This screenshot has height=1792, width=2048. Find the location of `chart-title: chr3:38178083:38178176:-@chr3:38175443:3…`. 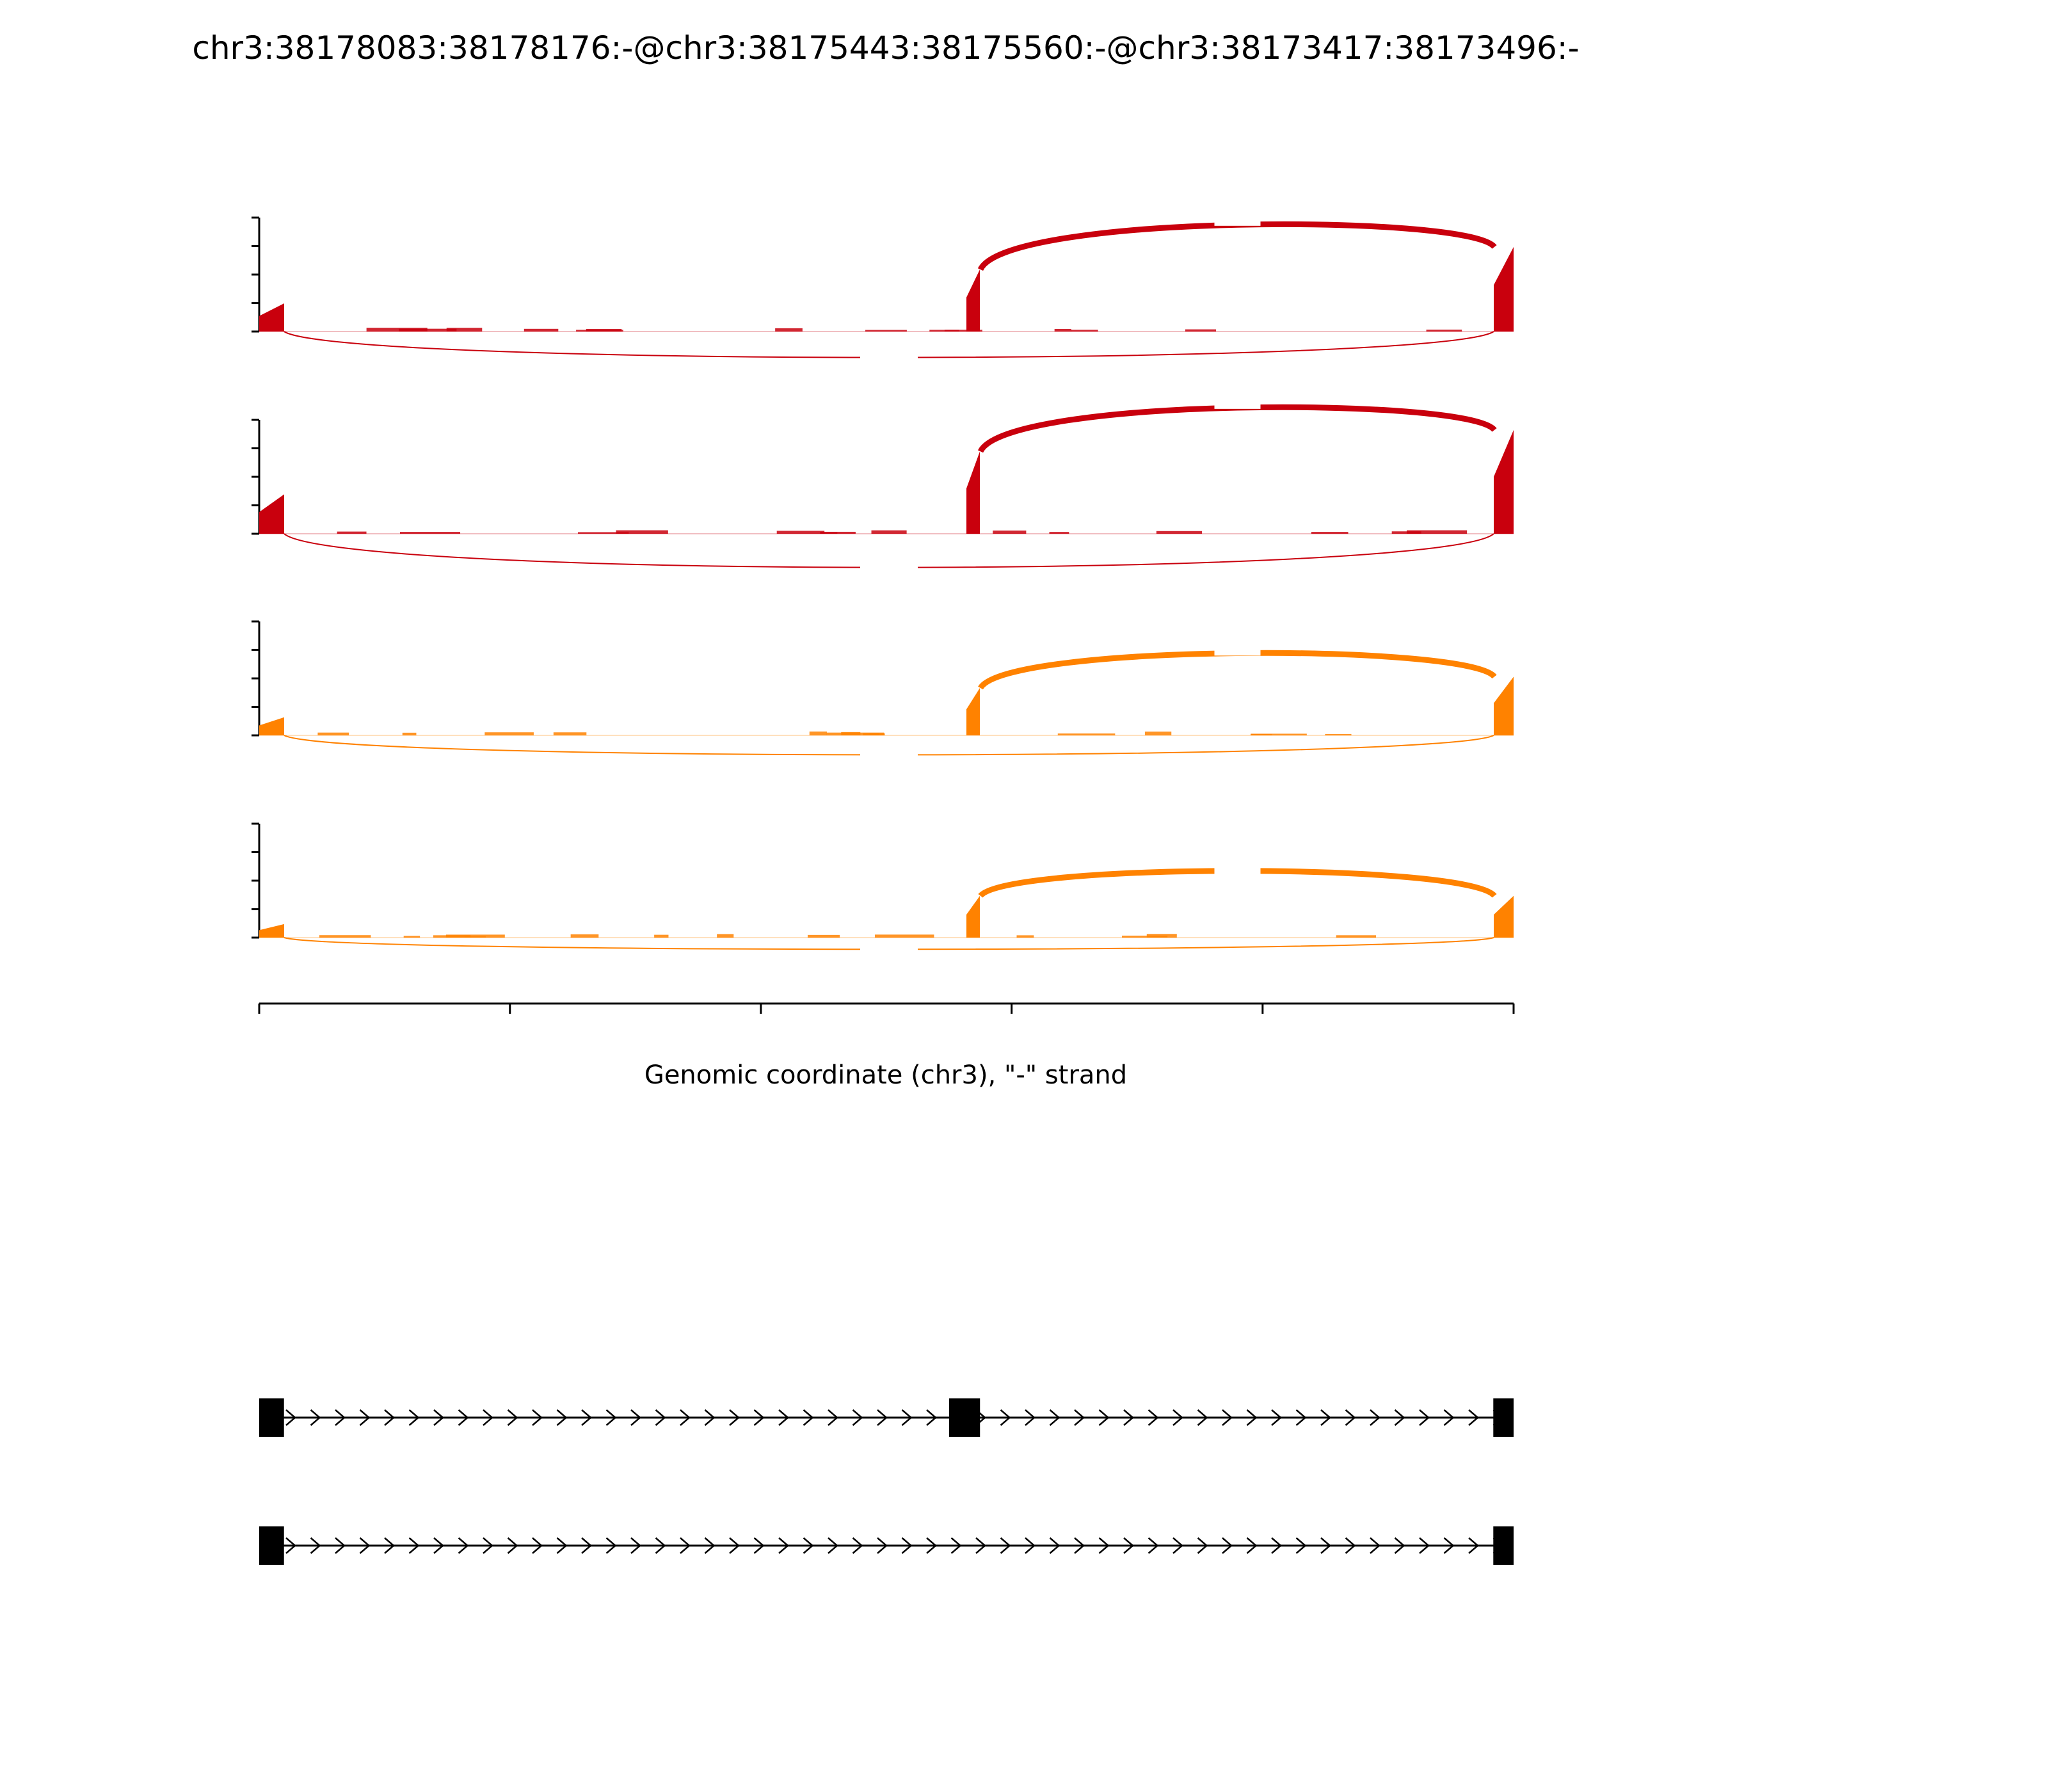

chart-title: chr3:38178083:38178176:-@chr3:38175443:3… is located at coordinates (885, 48).